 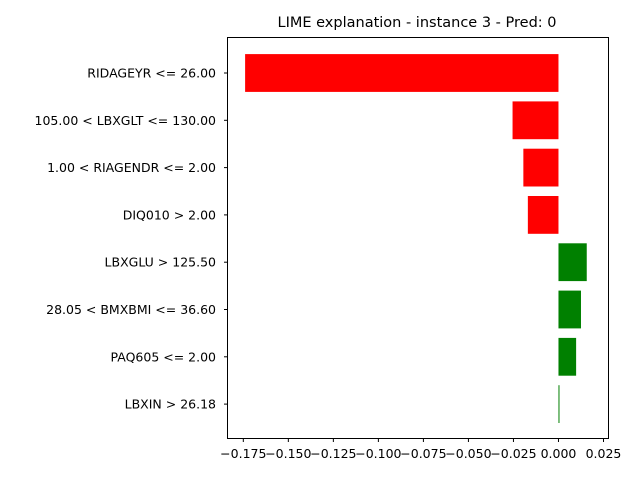 What do you see at coordinates (131, 309) in the screenshot?
I see `category-label: 28.05 < BMXBMI <= 36.60` at bounding box center [131, 309].